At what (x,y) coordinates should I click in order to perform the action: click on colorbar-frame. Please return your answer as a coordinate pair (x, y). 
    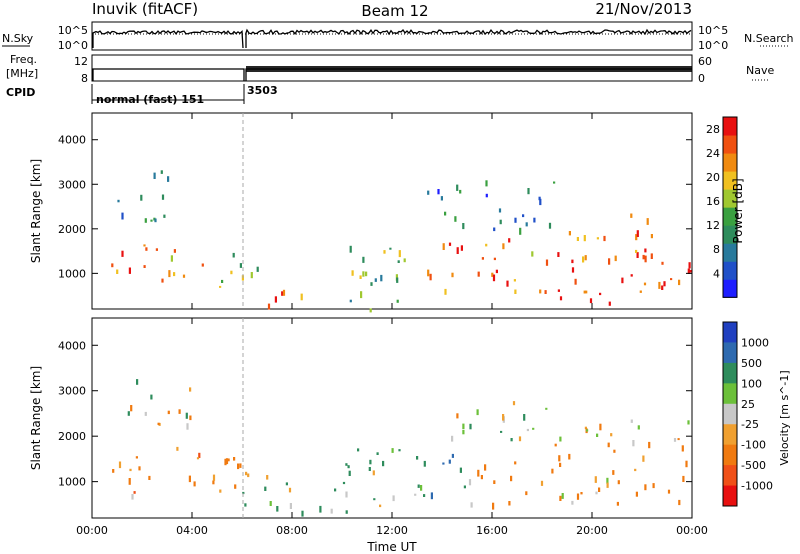
    Looking at the image, I should click on (730, 207).